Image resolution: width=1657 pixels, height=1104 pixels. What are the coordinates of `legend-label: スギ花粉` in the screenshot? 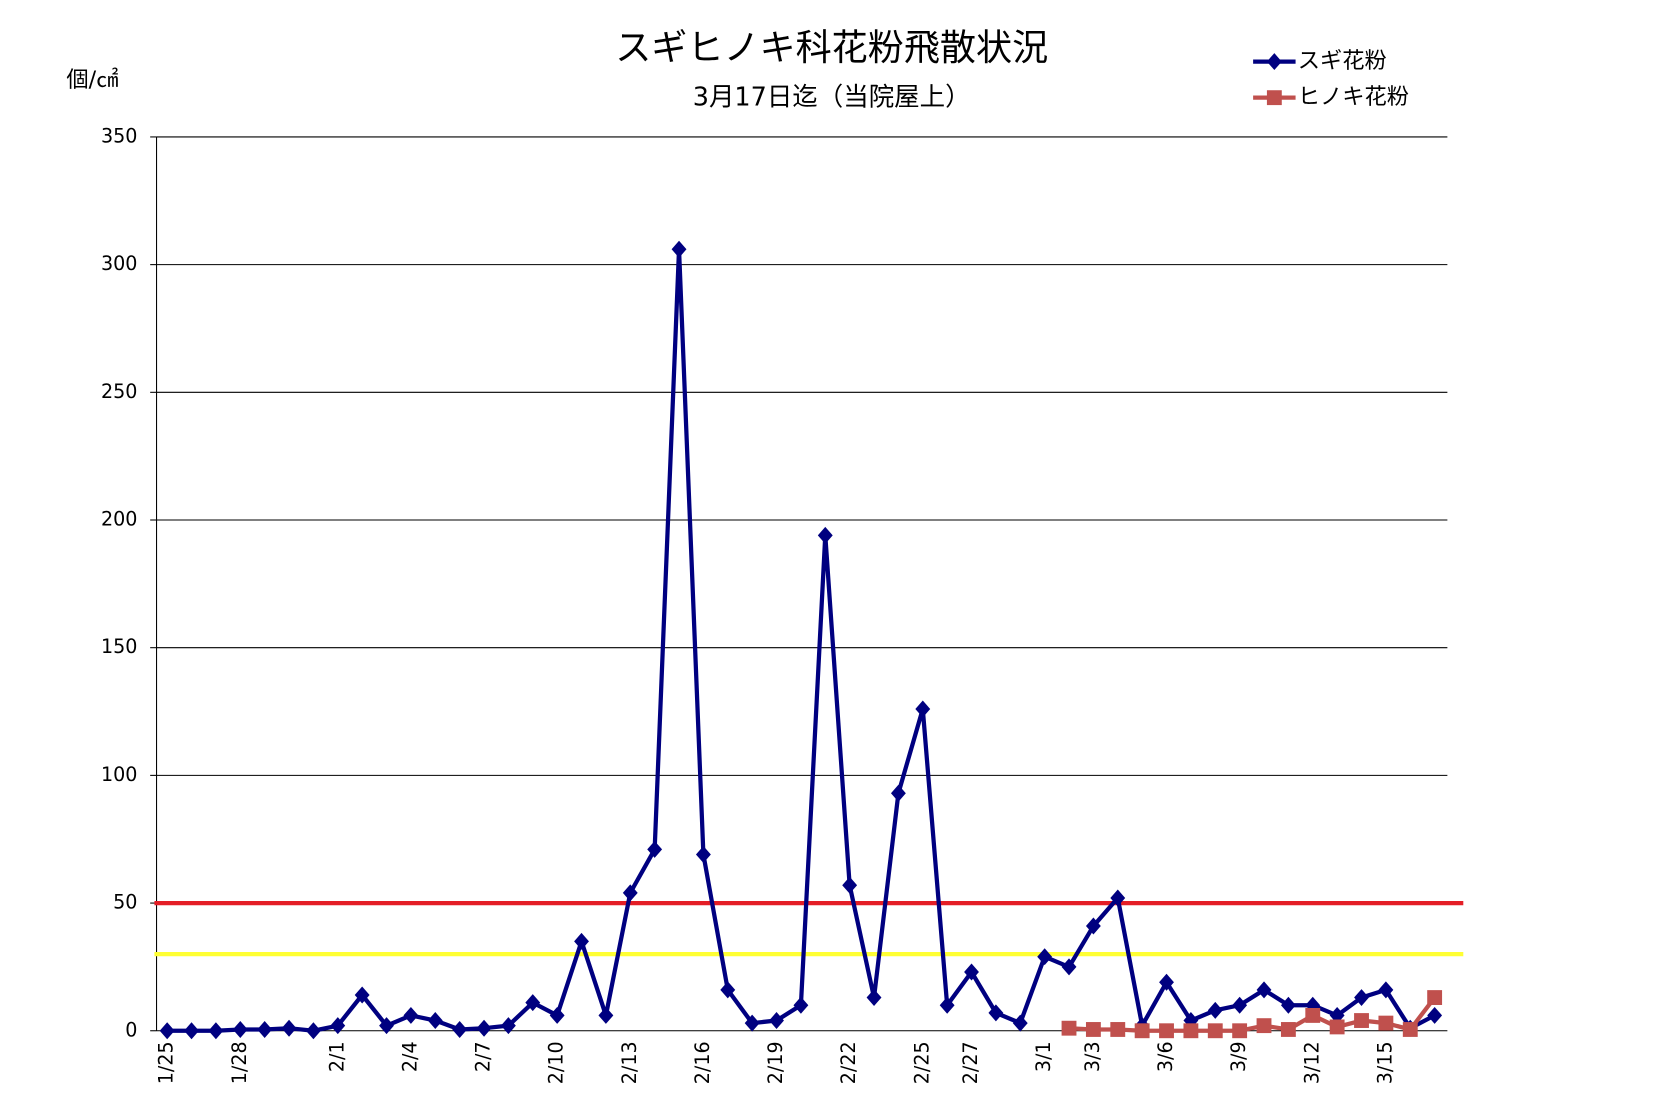 It's located at (1342, 61).